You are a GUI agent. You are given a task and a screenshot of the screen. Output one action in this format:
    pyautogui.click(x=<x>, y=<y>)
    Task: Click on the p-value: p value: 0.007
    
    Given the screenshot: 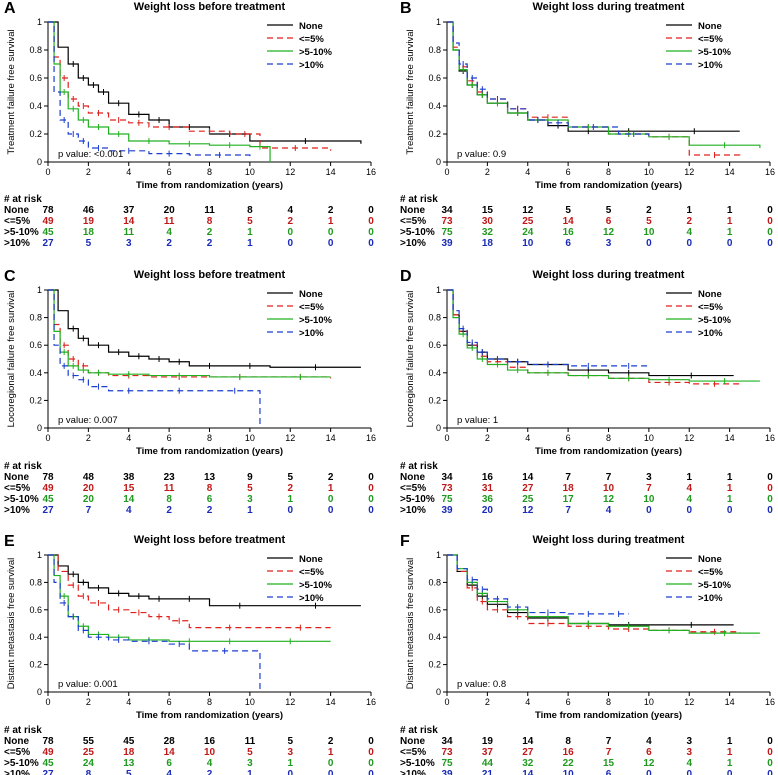 What is the action you would take?
    pyautogui.click(x=88, y=420)
    